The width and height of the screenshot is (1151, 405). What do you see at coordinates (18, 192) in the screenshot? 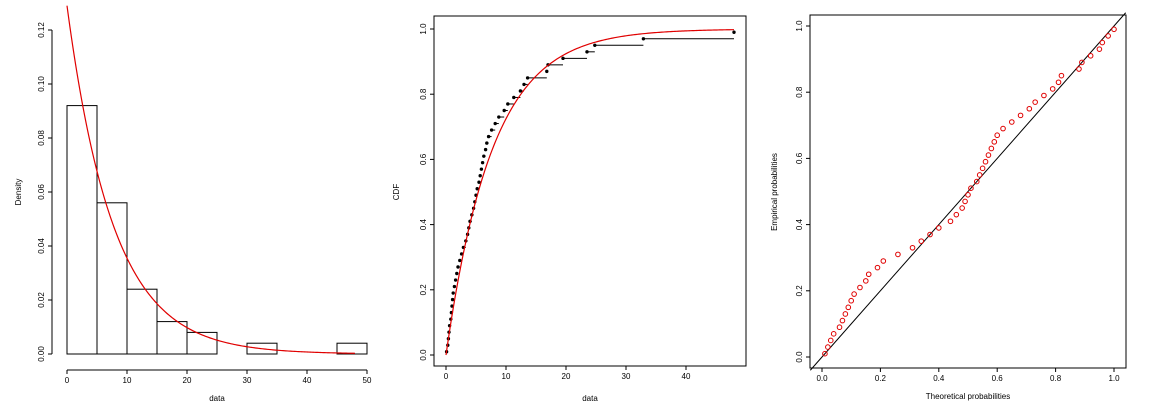
I see `y-axis-title: Density` at bounding box center [18, 192].